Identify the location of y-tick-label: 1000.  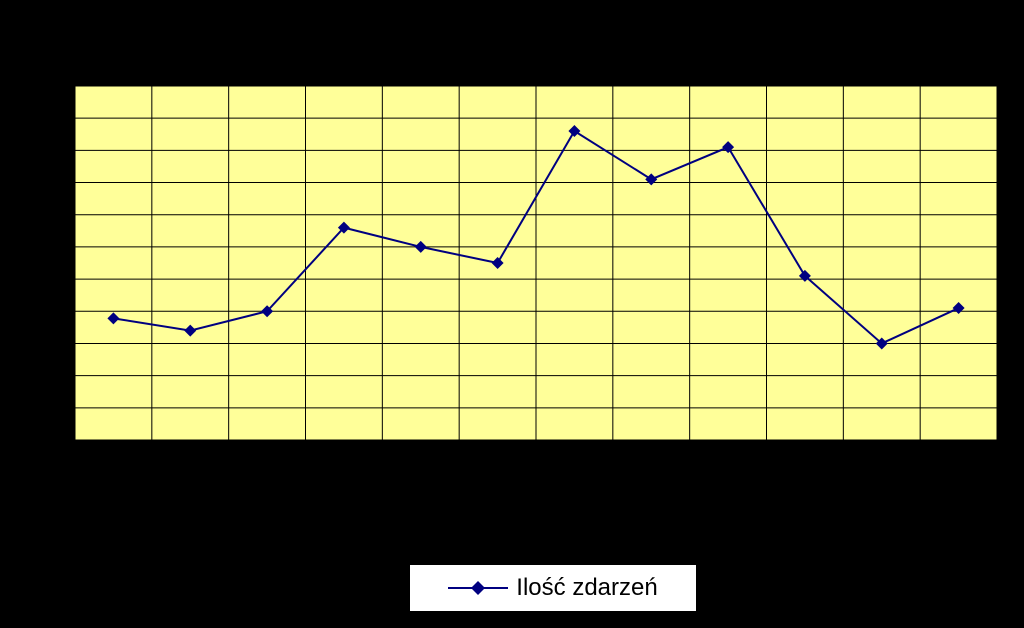
(55, 119).